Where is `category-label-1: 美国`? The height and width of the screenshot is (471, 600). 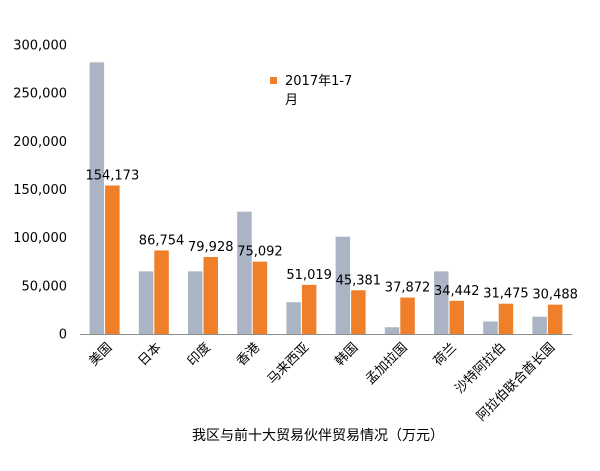 category-label-1: 美国 is located at coordinates (100, 354).